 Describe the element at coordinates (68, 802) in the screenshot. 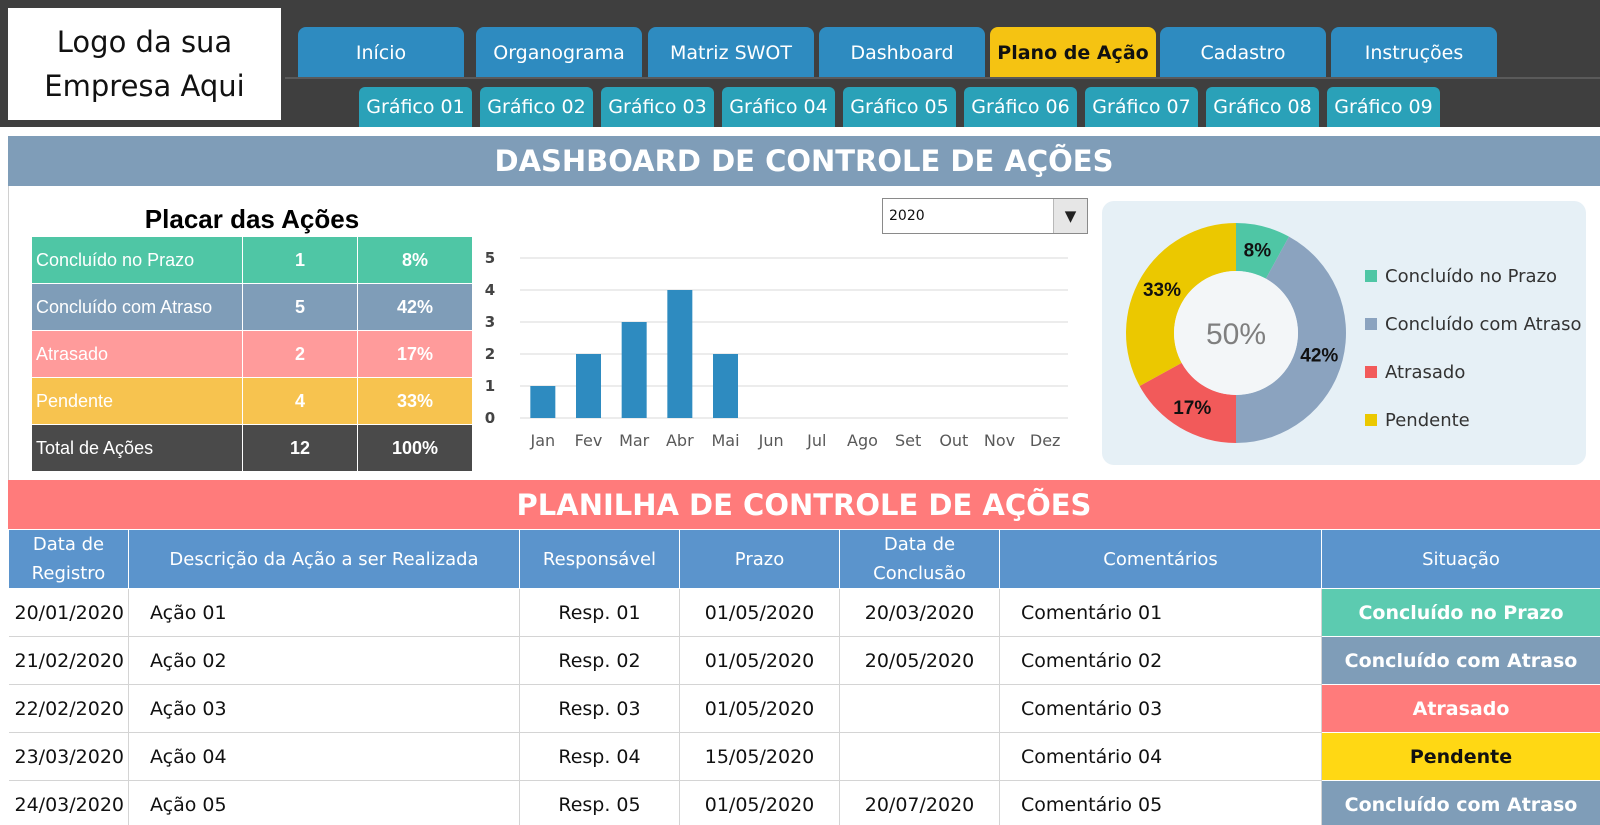

I see `cell-registro: 24/03/2020` at that location.